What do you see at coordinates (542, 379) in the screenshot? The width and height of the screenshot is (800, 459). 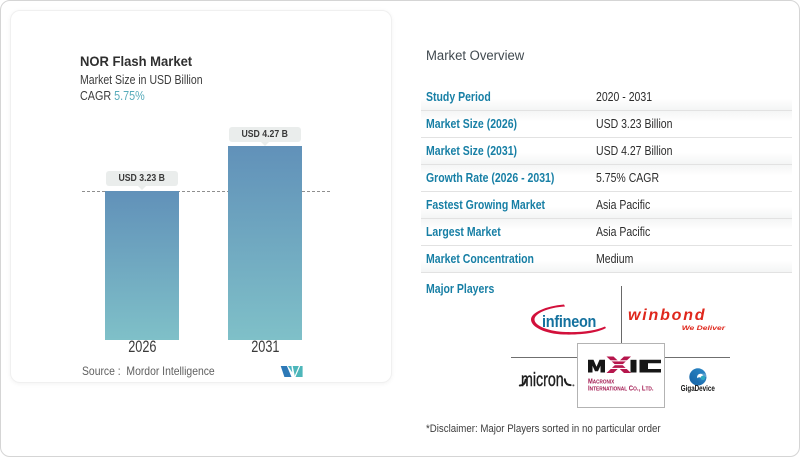 I see `svg-text: micron` at bounding box center [542, 379].